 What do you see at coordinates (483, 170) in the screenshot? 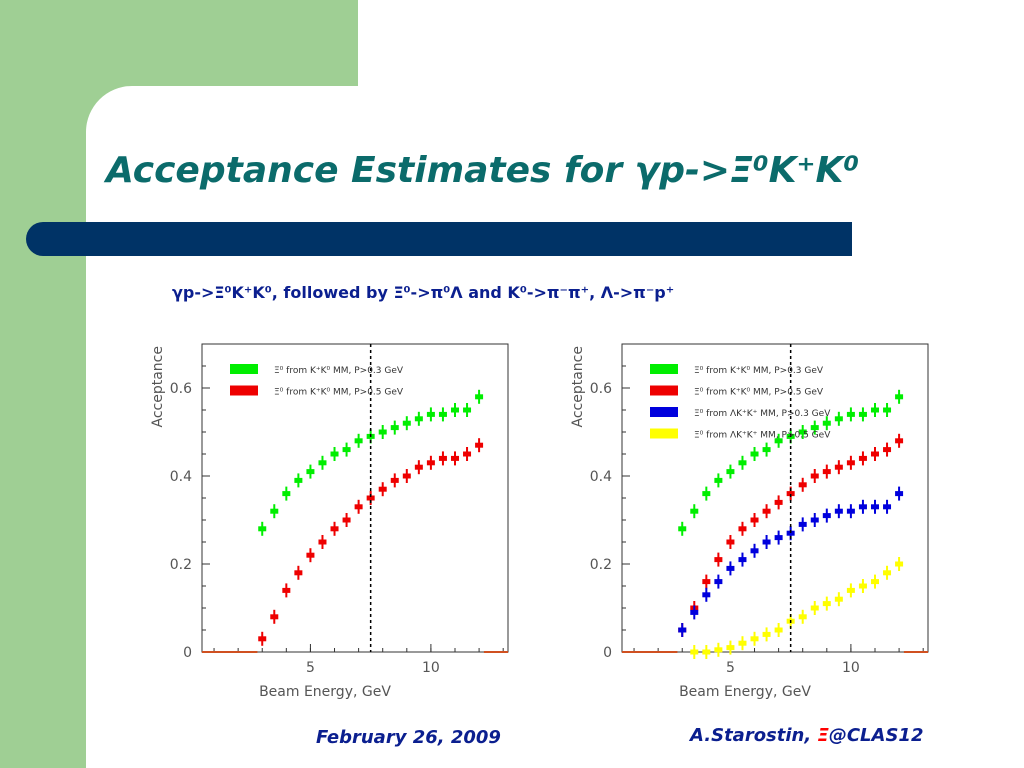
I see `slide-title: Acceptance Estimates for γp->Ξ⁰K⁺K⁰` at bounding box center [483, 170].